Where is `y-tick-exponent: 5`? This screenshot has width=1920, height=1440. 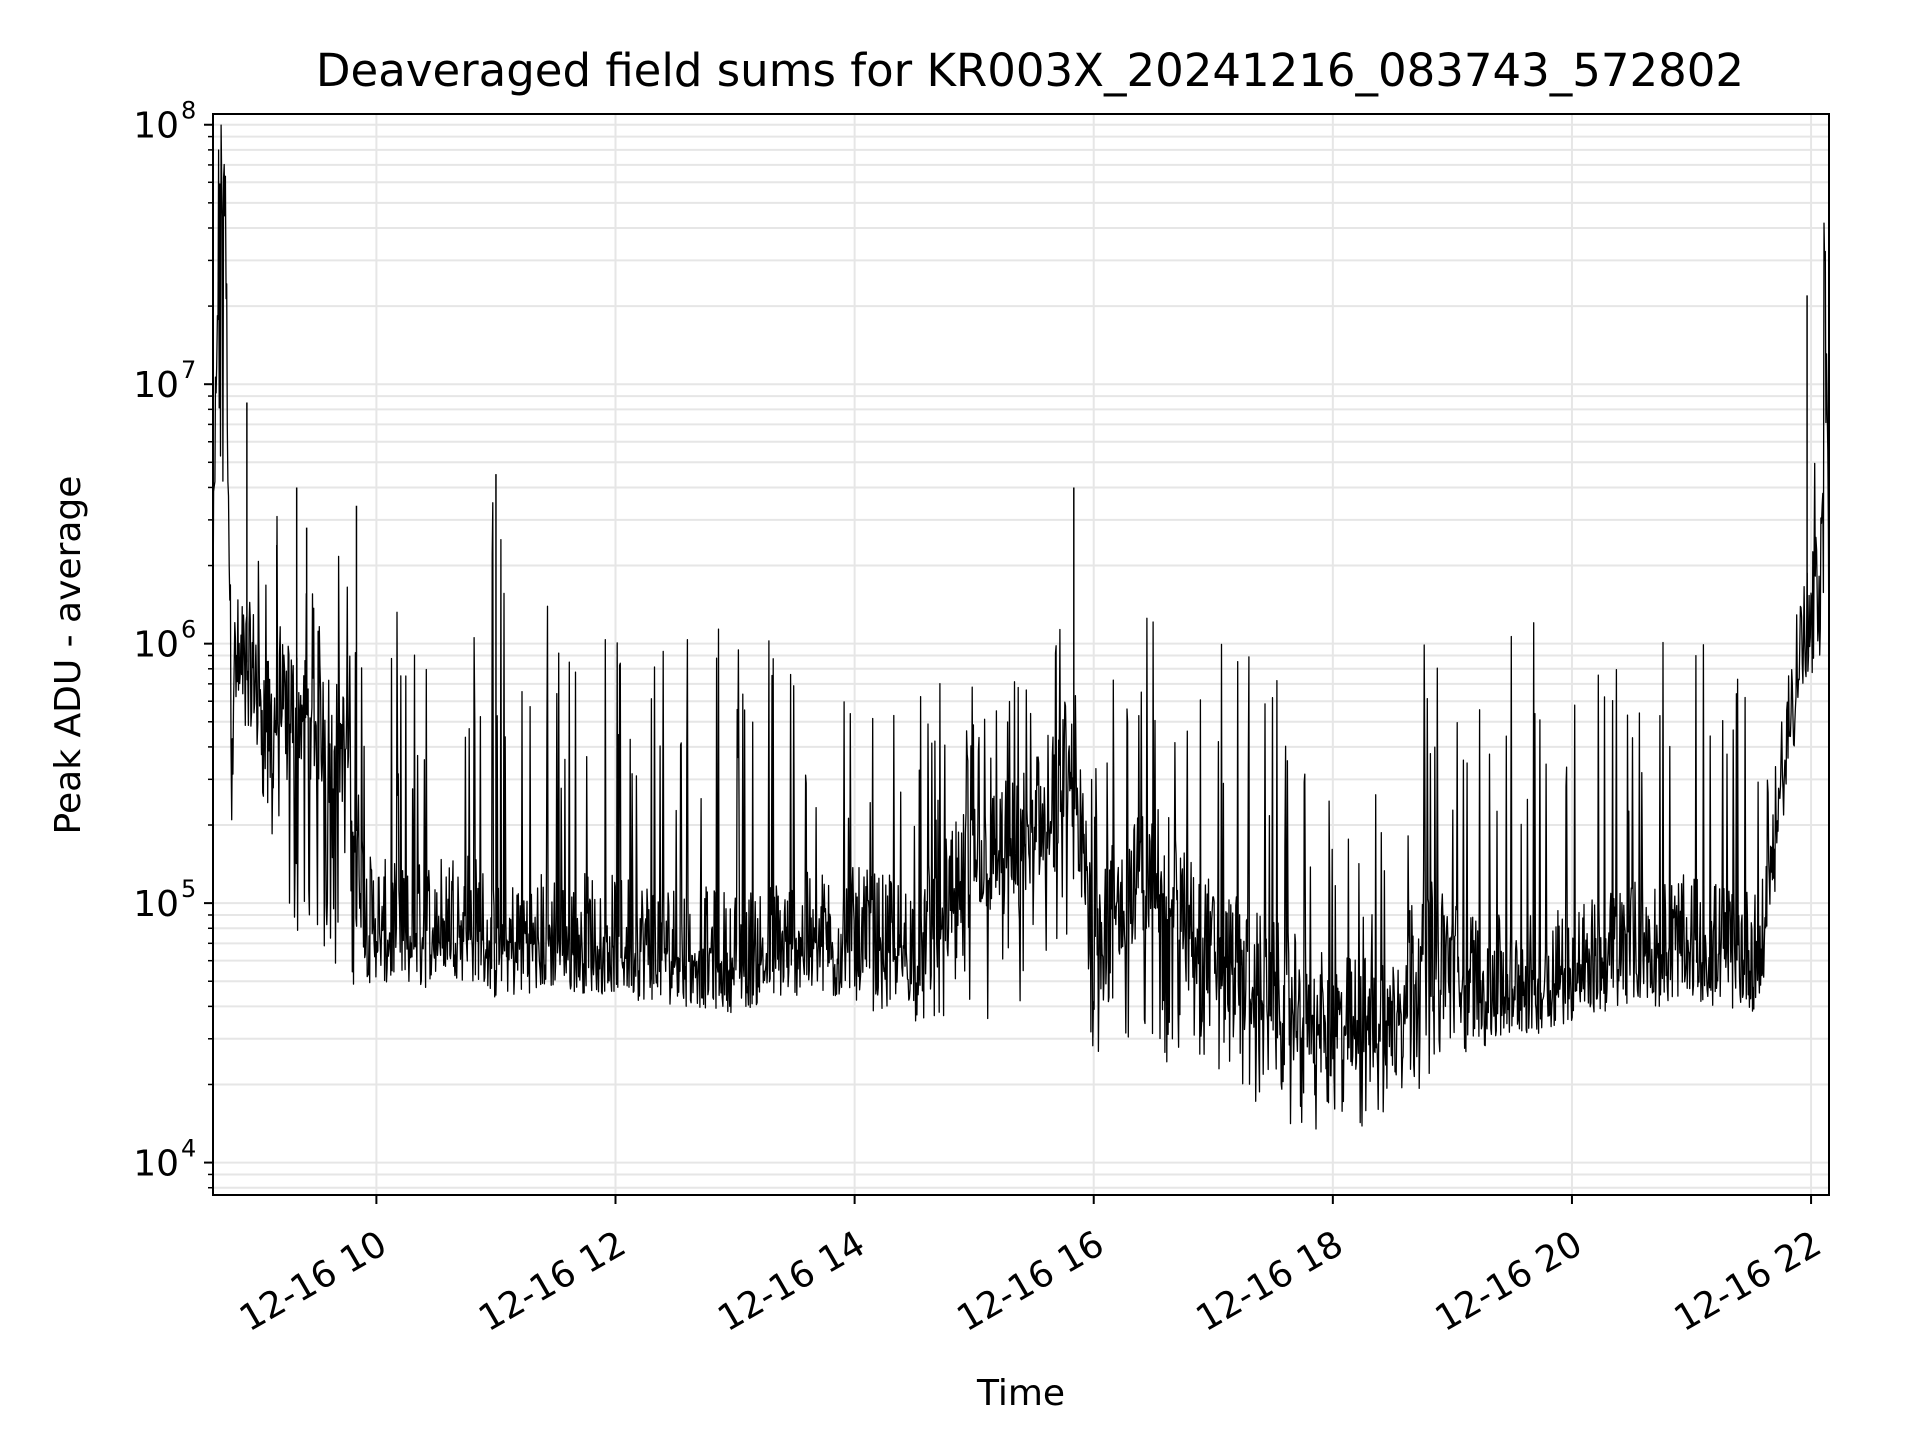 y-tick-exponent: 5 is located at coordinates (188, 889).